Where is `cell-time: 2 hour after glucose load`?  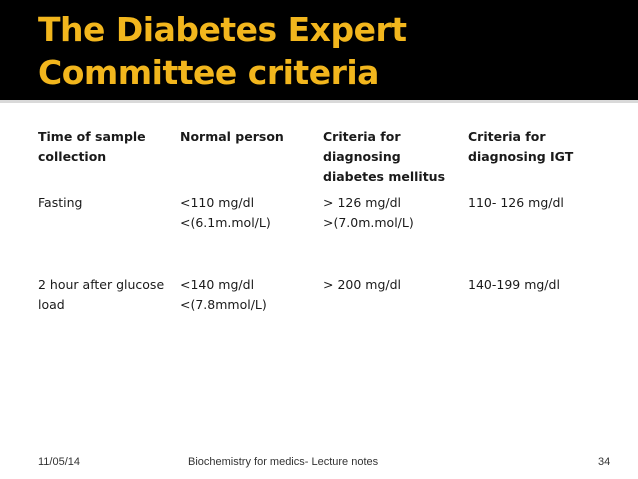
cell-time: 2 hour after glucose load is located at coordinates (109, 305).